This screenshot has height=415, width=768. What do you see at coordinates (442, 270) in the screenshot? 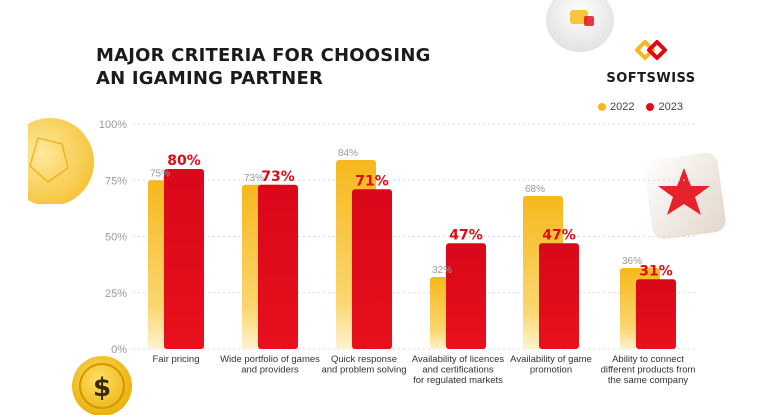
I see `data-label-2022-3: 32%` at bounding box center [442, 270].